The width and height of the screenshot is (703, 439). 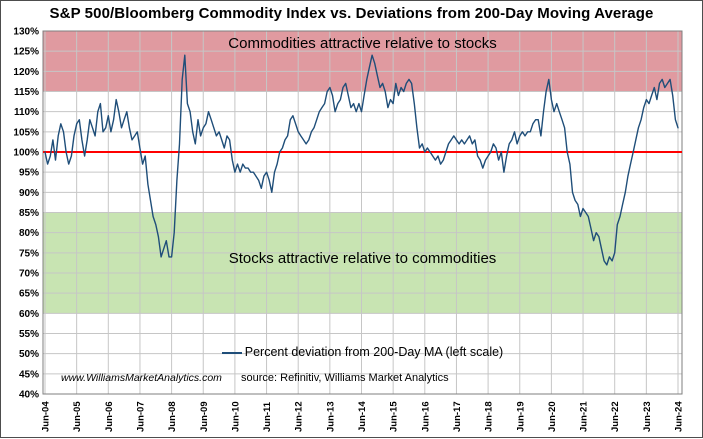 I want to click on y-tick-label: 50%, so click(x=29, y=354).